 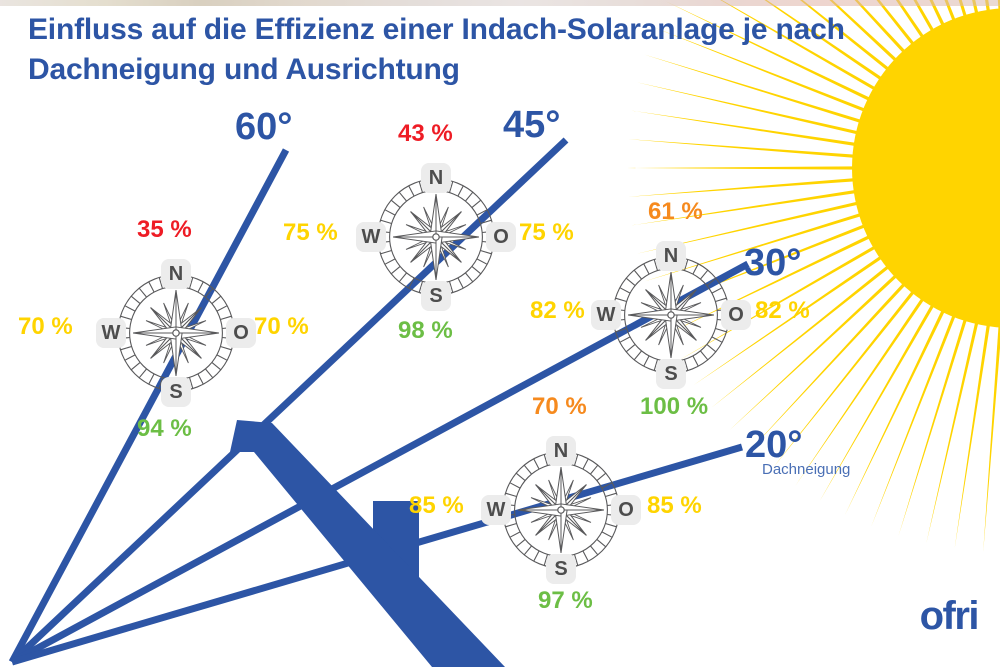 What do you see at coordinates (425, 133) in the screenshot?
I see `pct-45-north: 43 %` at bounding box center [425, 133].